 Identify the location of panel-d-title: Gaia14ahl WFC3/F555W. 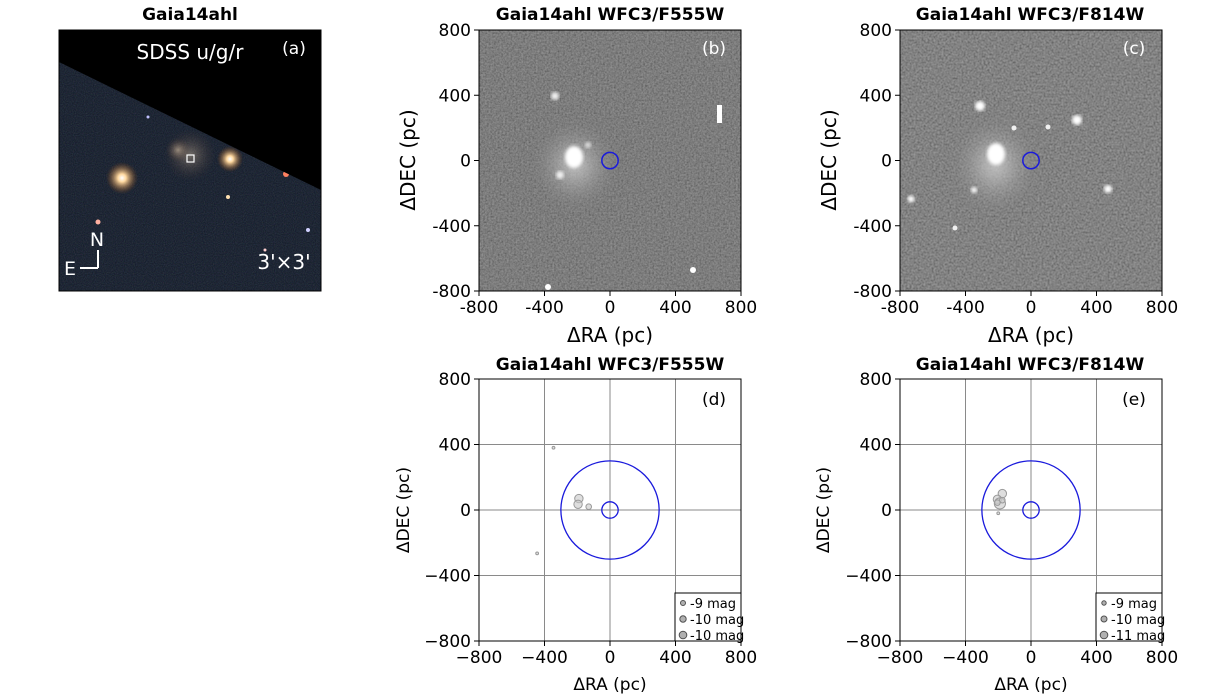
(610, 365).